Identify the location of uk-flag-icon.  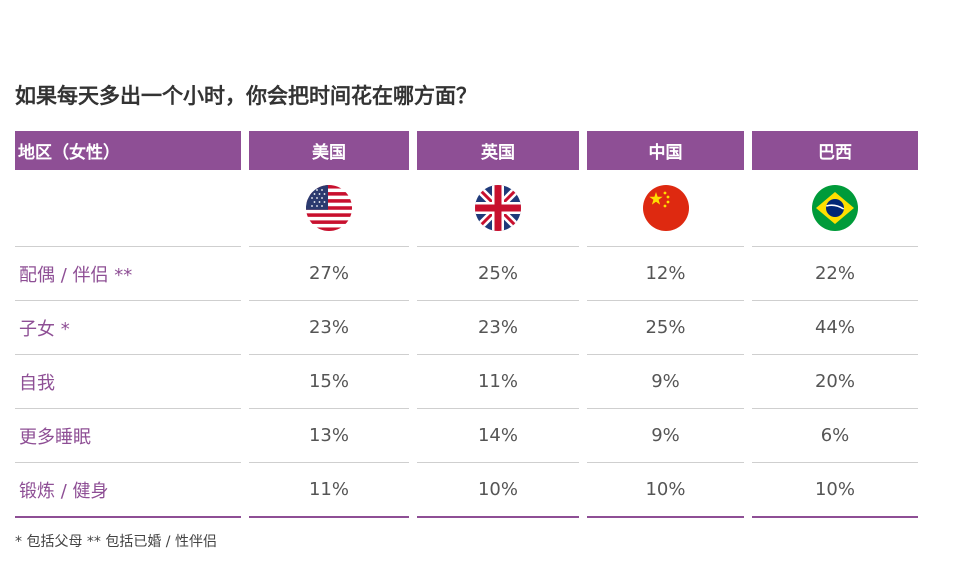
(498, 208).